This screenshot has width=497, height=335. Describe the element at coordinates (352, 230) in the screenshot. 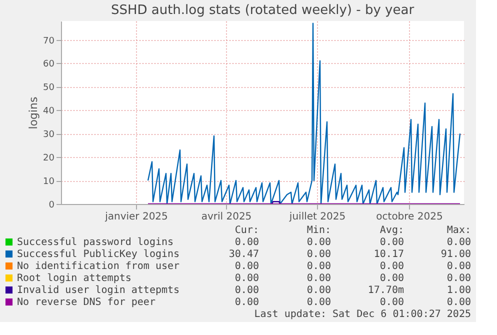

I see `text: Cur: Min: Avg: Max:` at that location.